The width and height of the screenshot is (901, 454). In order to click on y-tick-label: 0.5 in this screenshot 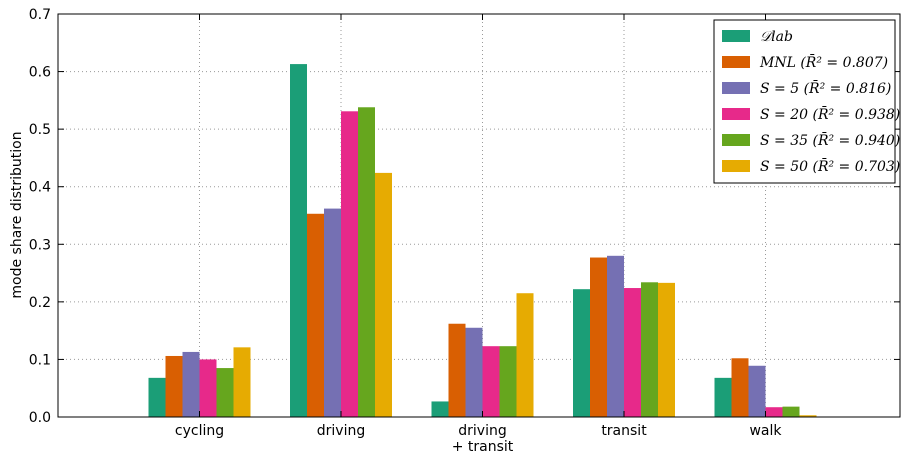, I will do `click(40, 130)`.